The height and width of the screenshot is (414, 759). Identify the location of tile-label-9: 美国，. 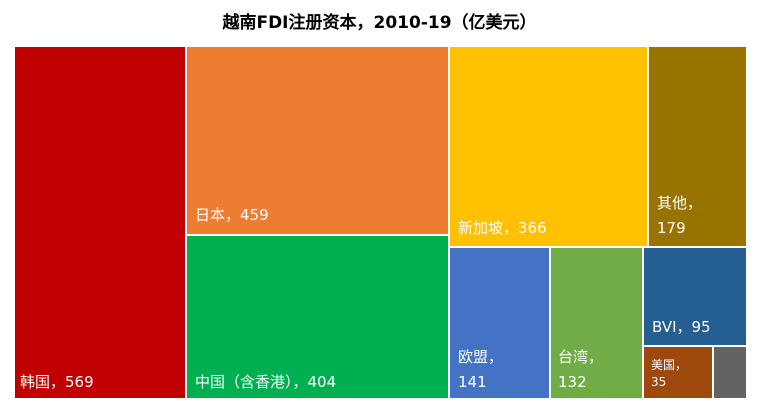
(669, 365).